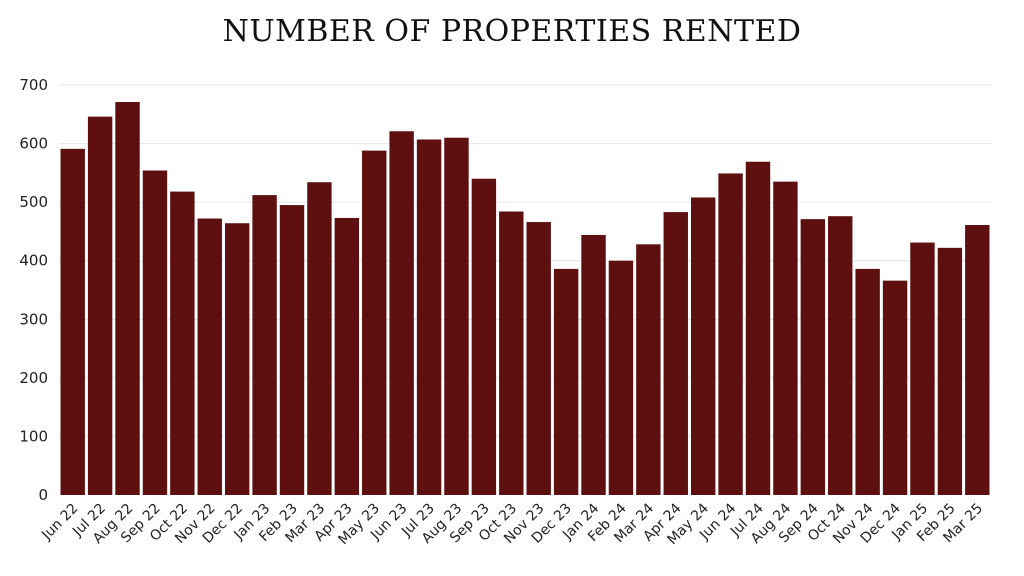  What do you see at coordinates (33, 319) in the screenshot?
I see `y-tick-label: 300` at bounding box center [33, 319].